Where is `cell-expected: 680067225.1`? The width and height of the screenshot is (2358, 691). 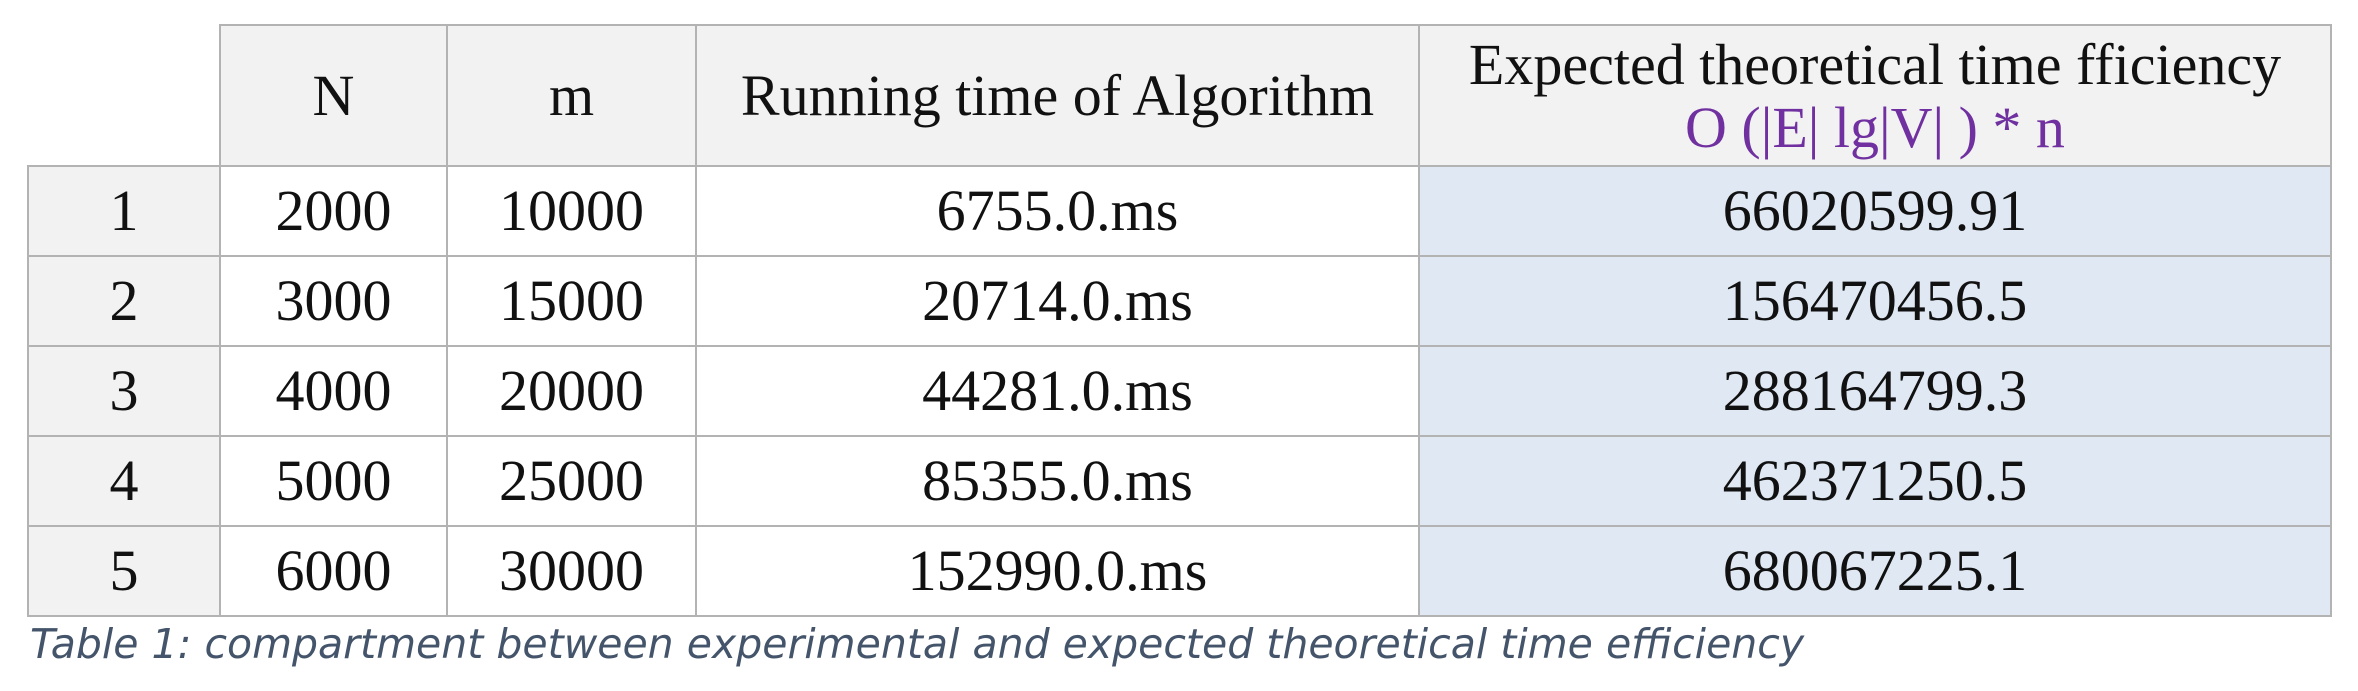 cell-expected: 680067225.1 is located at coordinates (1875, 571).